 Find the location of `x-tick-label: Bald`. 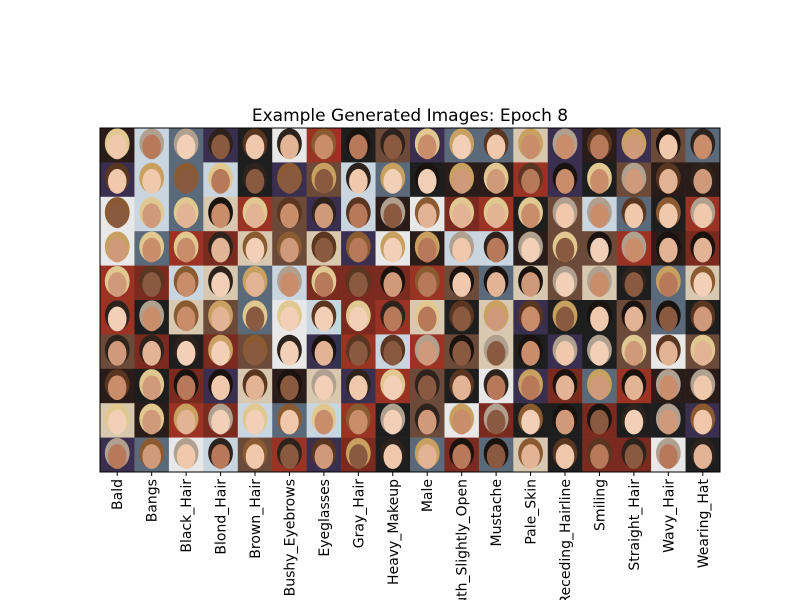

x-tick-label: Bald is located at coordinates (118, 494).